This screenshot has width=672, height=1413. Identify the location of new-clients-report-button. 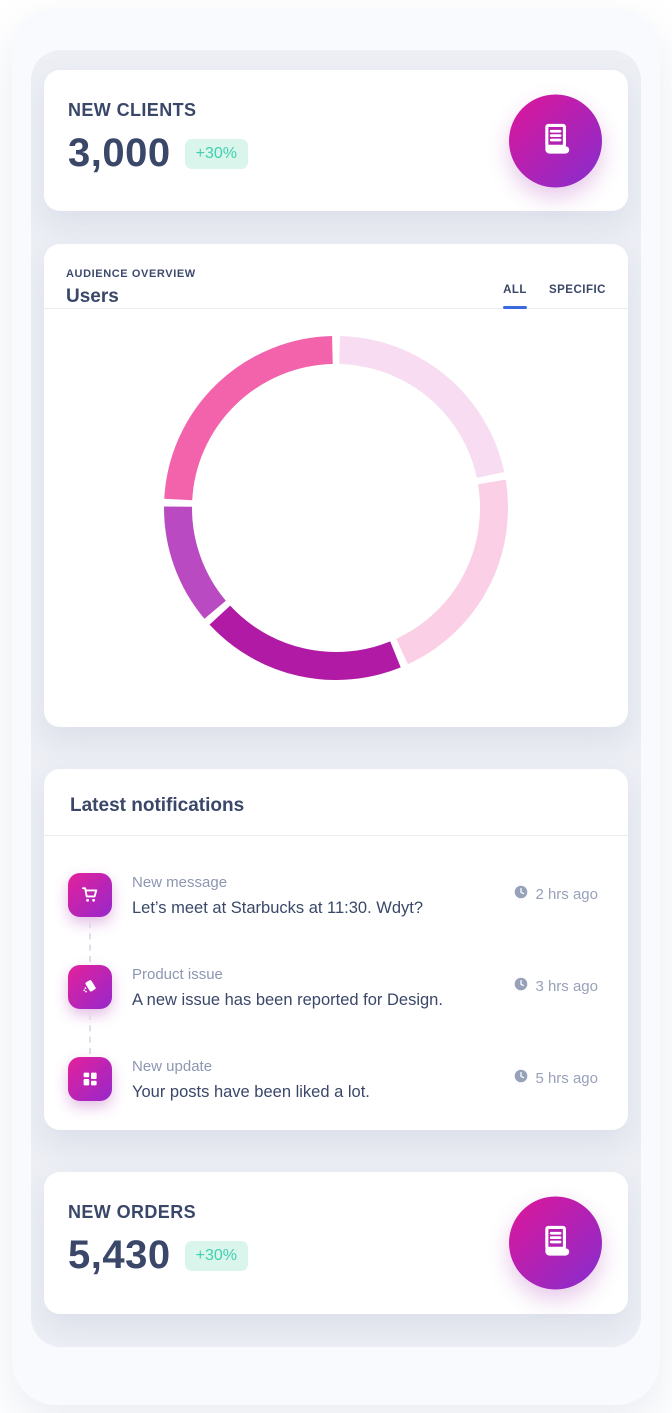
(555, 140).